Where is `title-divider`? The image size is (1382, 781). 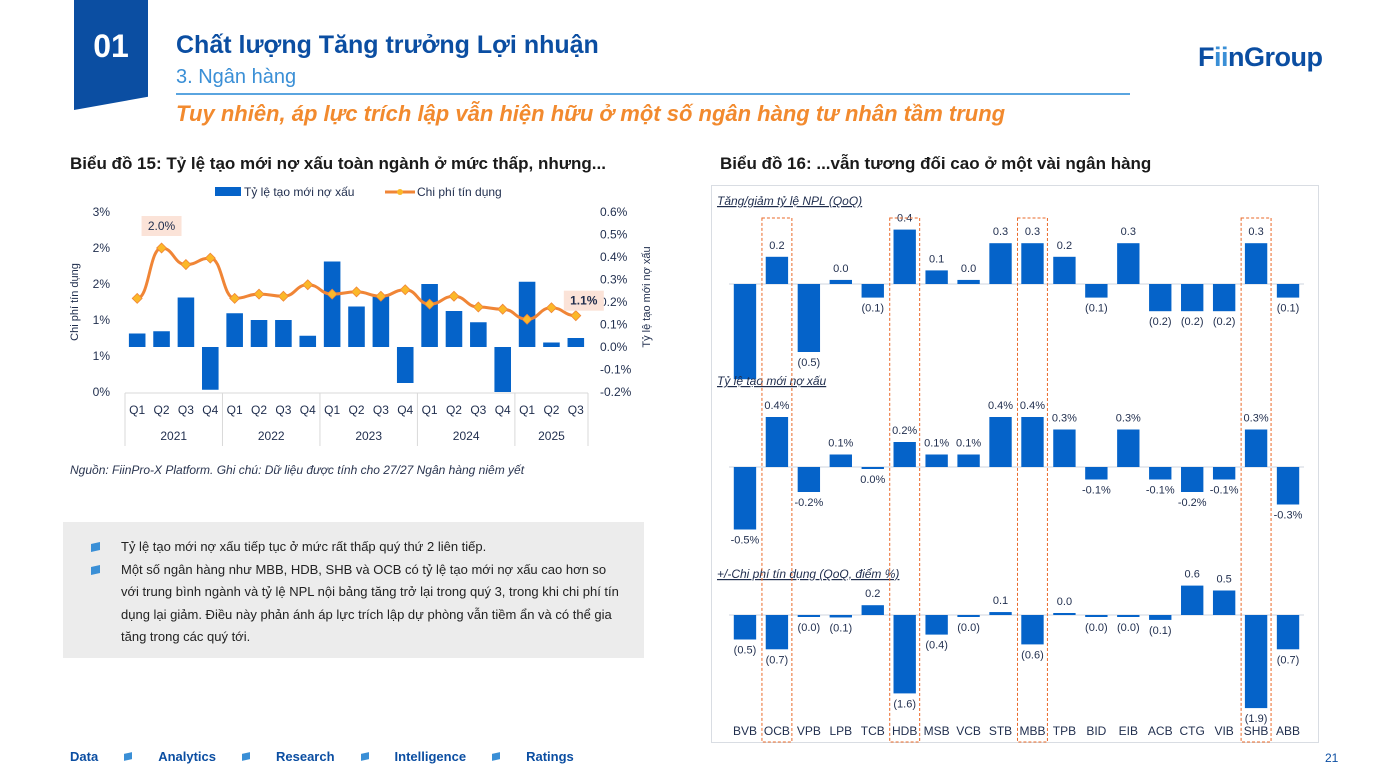 title-divider is located at coordinates (653, 94).